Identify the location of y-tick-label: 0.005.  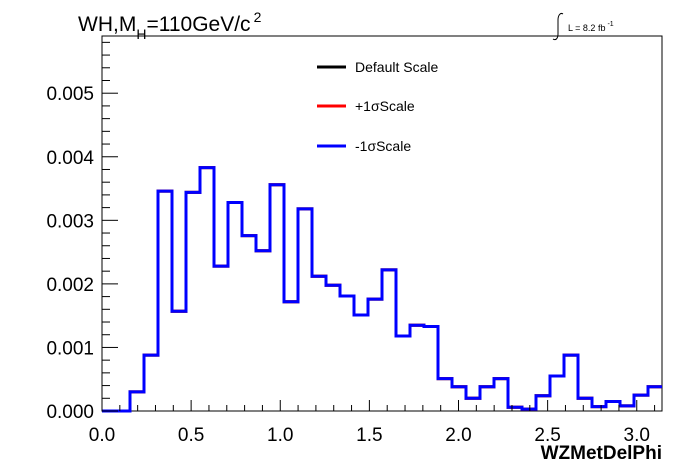
(70, 94).